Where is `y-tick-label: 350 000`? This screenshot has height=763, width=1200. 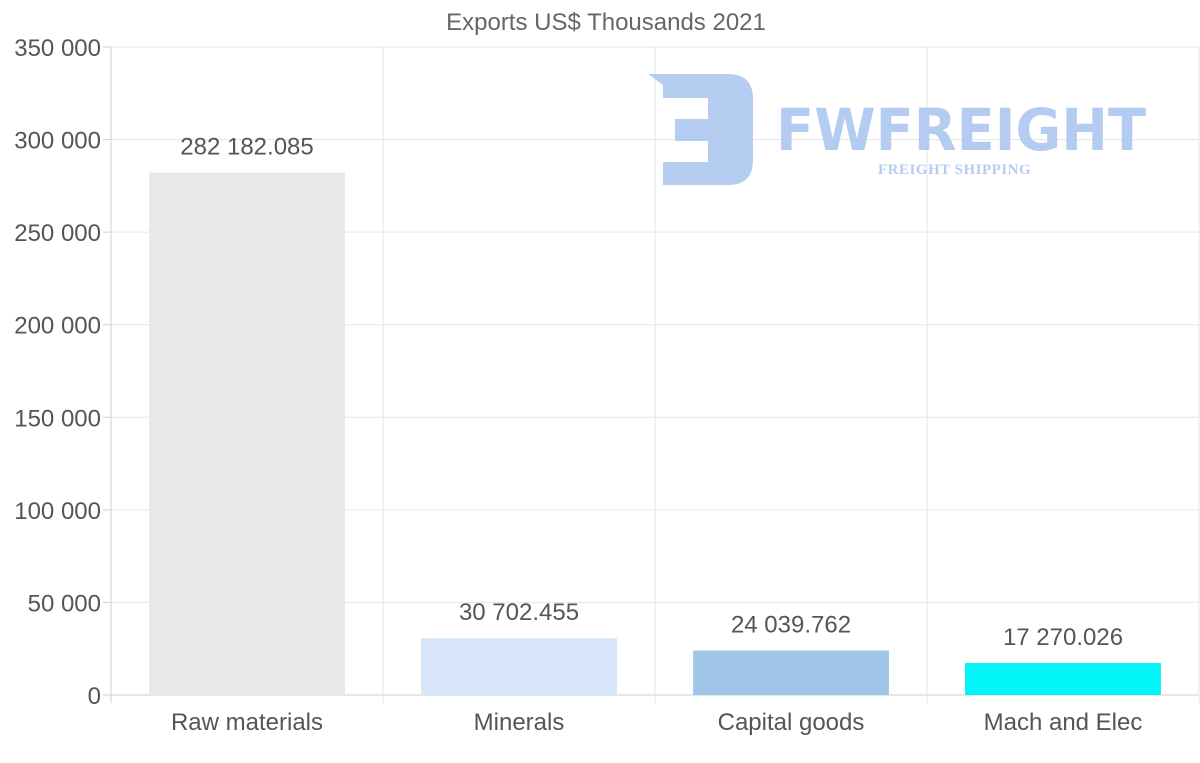
y-tick-label: 350 000 is located at coordinates (57, 48).